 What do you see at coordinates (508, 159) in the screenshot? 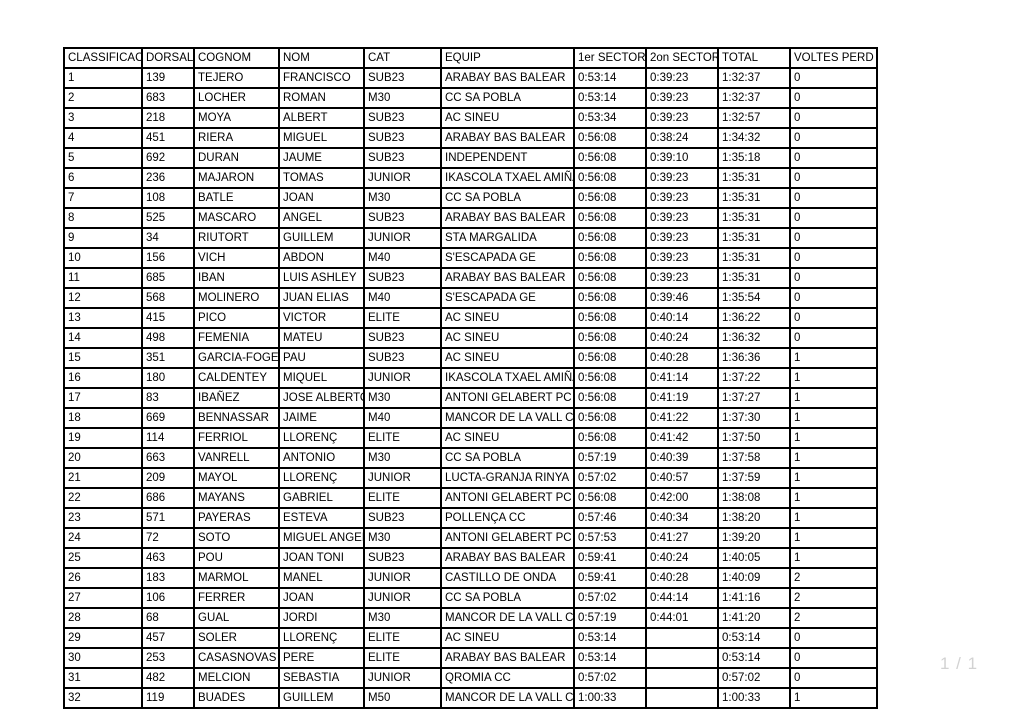
I see `cell-equip: INDEPENDENT` at bounding box center [508, 159].